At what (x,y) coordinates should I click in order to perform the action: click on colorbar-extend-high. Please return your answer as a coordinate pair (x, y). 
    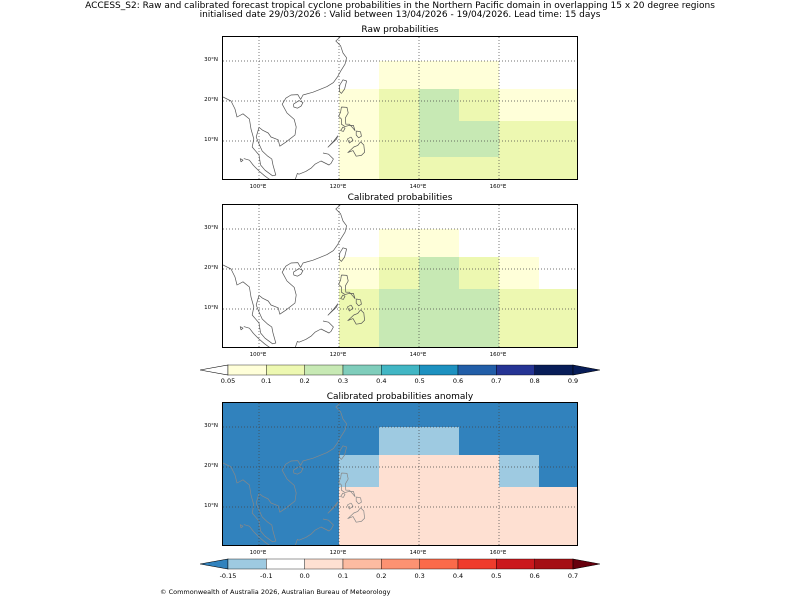
    Looking at the image, I should click on (586, 564).